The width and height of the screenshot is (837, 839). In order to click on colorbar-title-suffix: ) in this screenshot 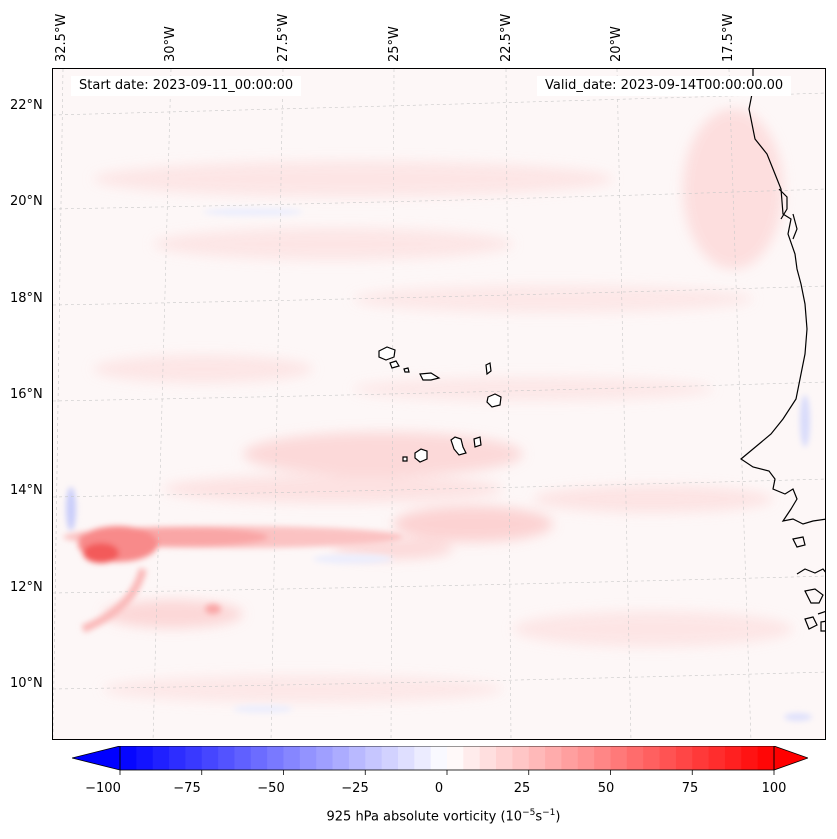, I will do `click(558, 817)`.